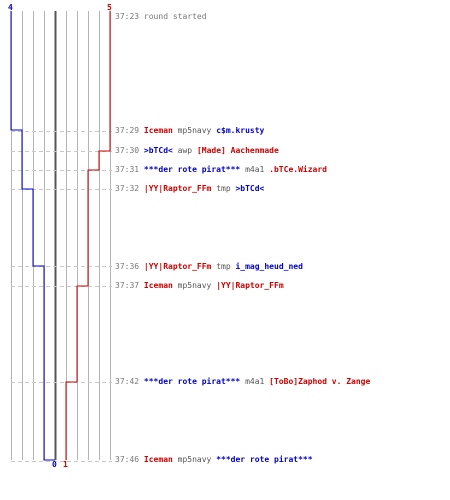 This screenshot has width=450, height=500. I want to click on victim-name: c$m.krusty, so click(240, 130).